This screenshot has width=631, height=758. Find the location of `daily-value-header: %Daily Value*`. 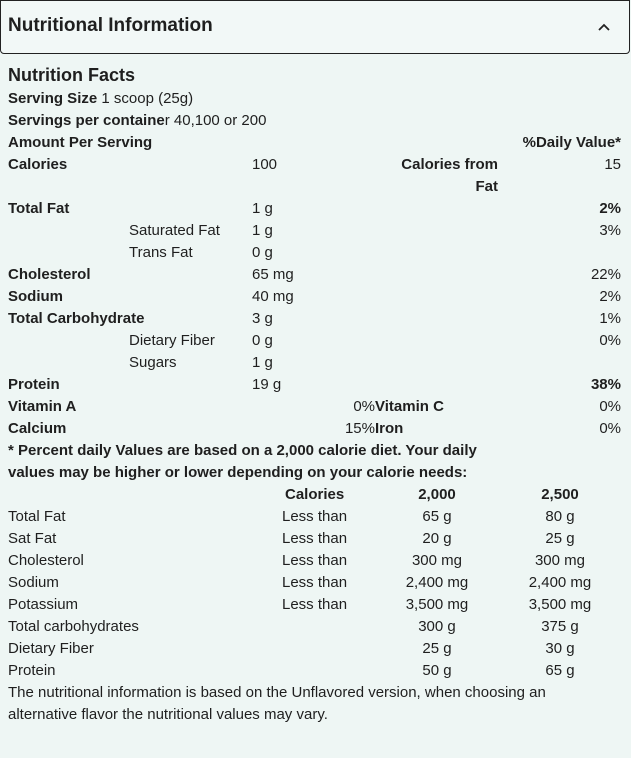

daily-value-header: %Daily Value* is located at coordinates (571, 142).